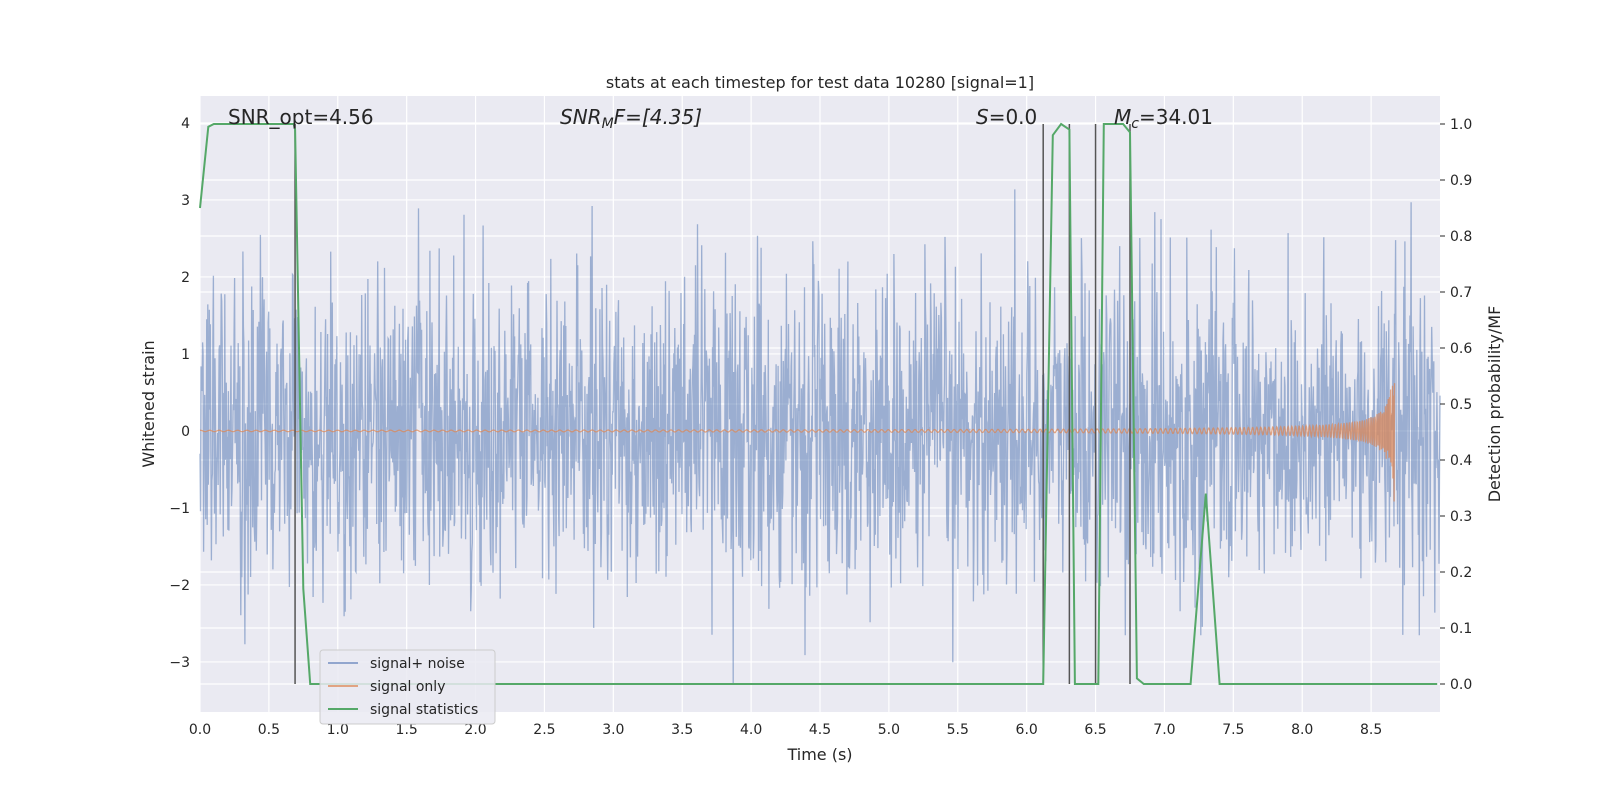  I want to click on annotation-snr-mf: SNRMF=[4.35], so click(631, 118).